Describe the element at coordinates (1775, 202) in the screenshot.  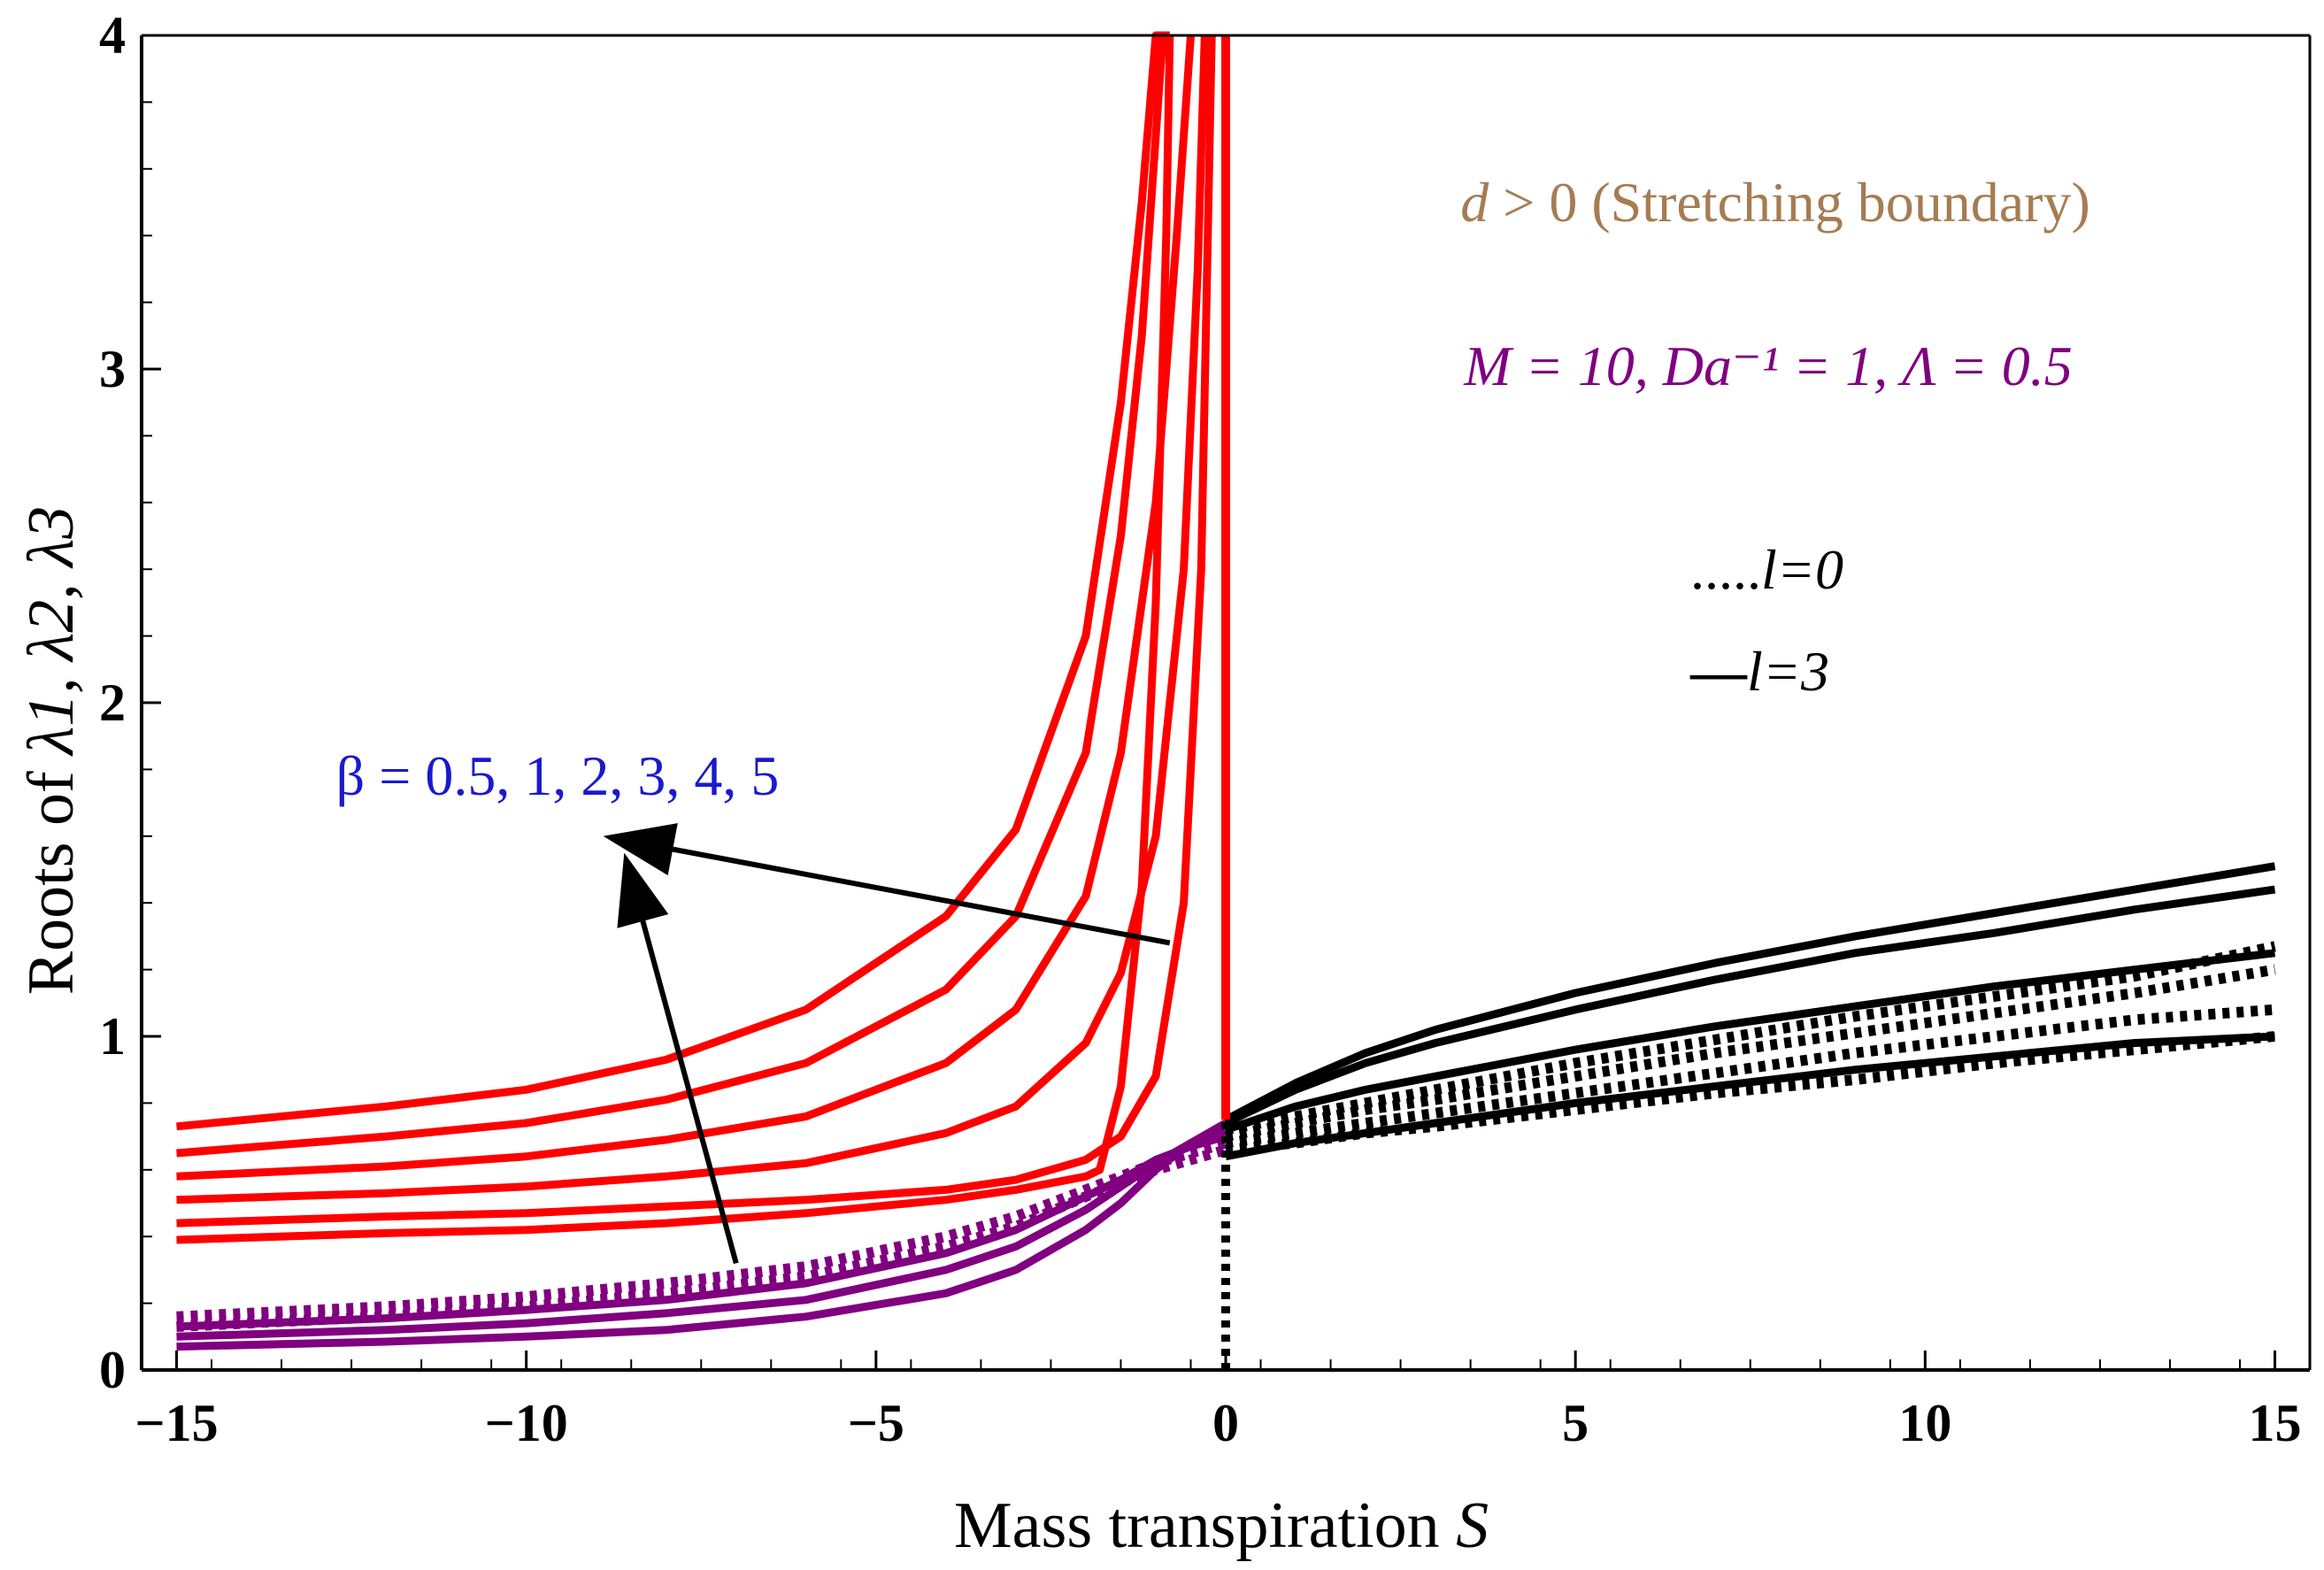
I see `regime-annotation: d > 0 (Stretching boundary)` at that location.